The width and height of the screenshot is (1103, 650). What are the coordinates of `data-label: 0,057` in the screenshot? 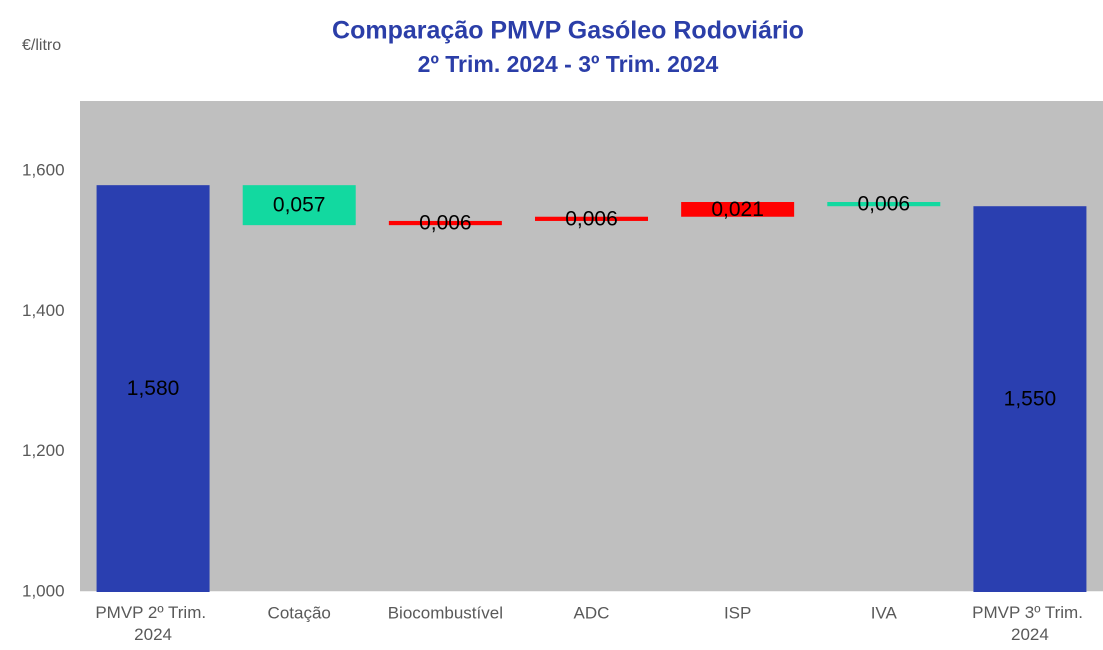 It's located at (299, 205).